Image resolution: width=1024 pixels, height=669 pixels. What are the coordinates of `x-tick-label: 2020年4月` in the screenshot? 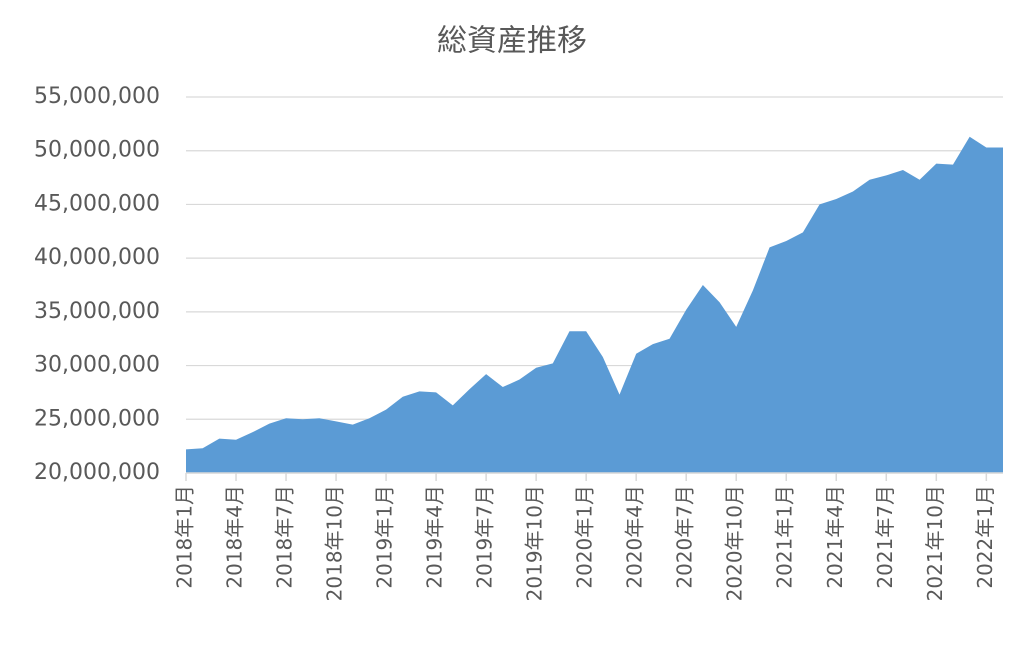 It's located at (635, 537).